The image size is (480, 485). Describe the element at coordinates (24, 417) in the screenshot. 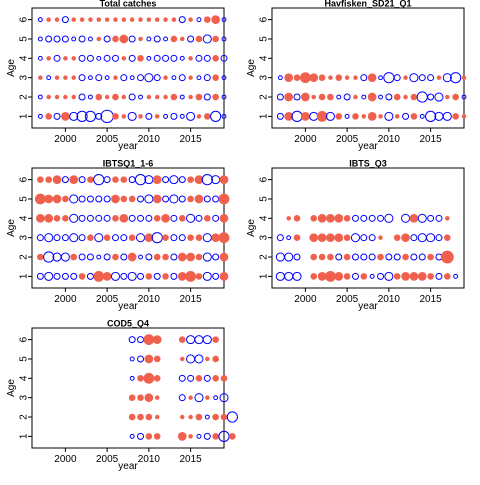

I see `y-tick-label: 2` at that location.